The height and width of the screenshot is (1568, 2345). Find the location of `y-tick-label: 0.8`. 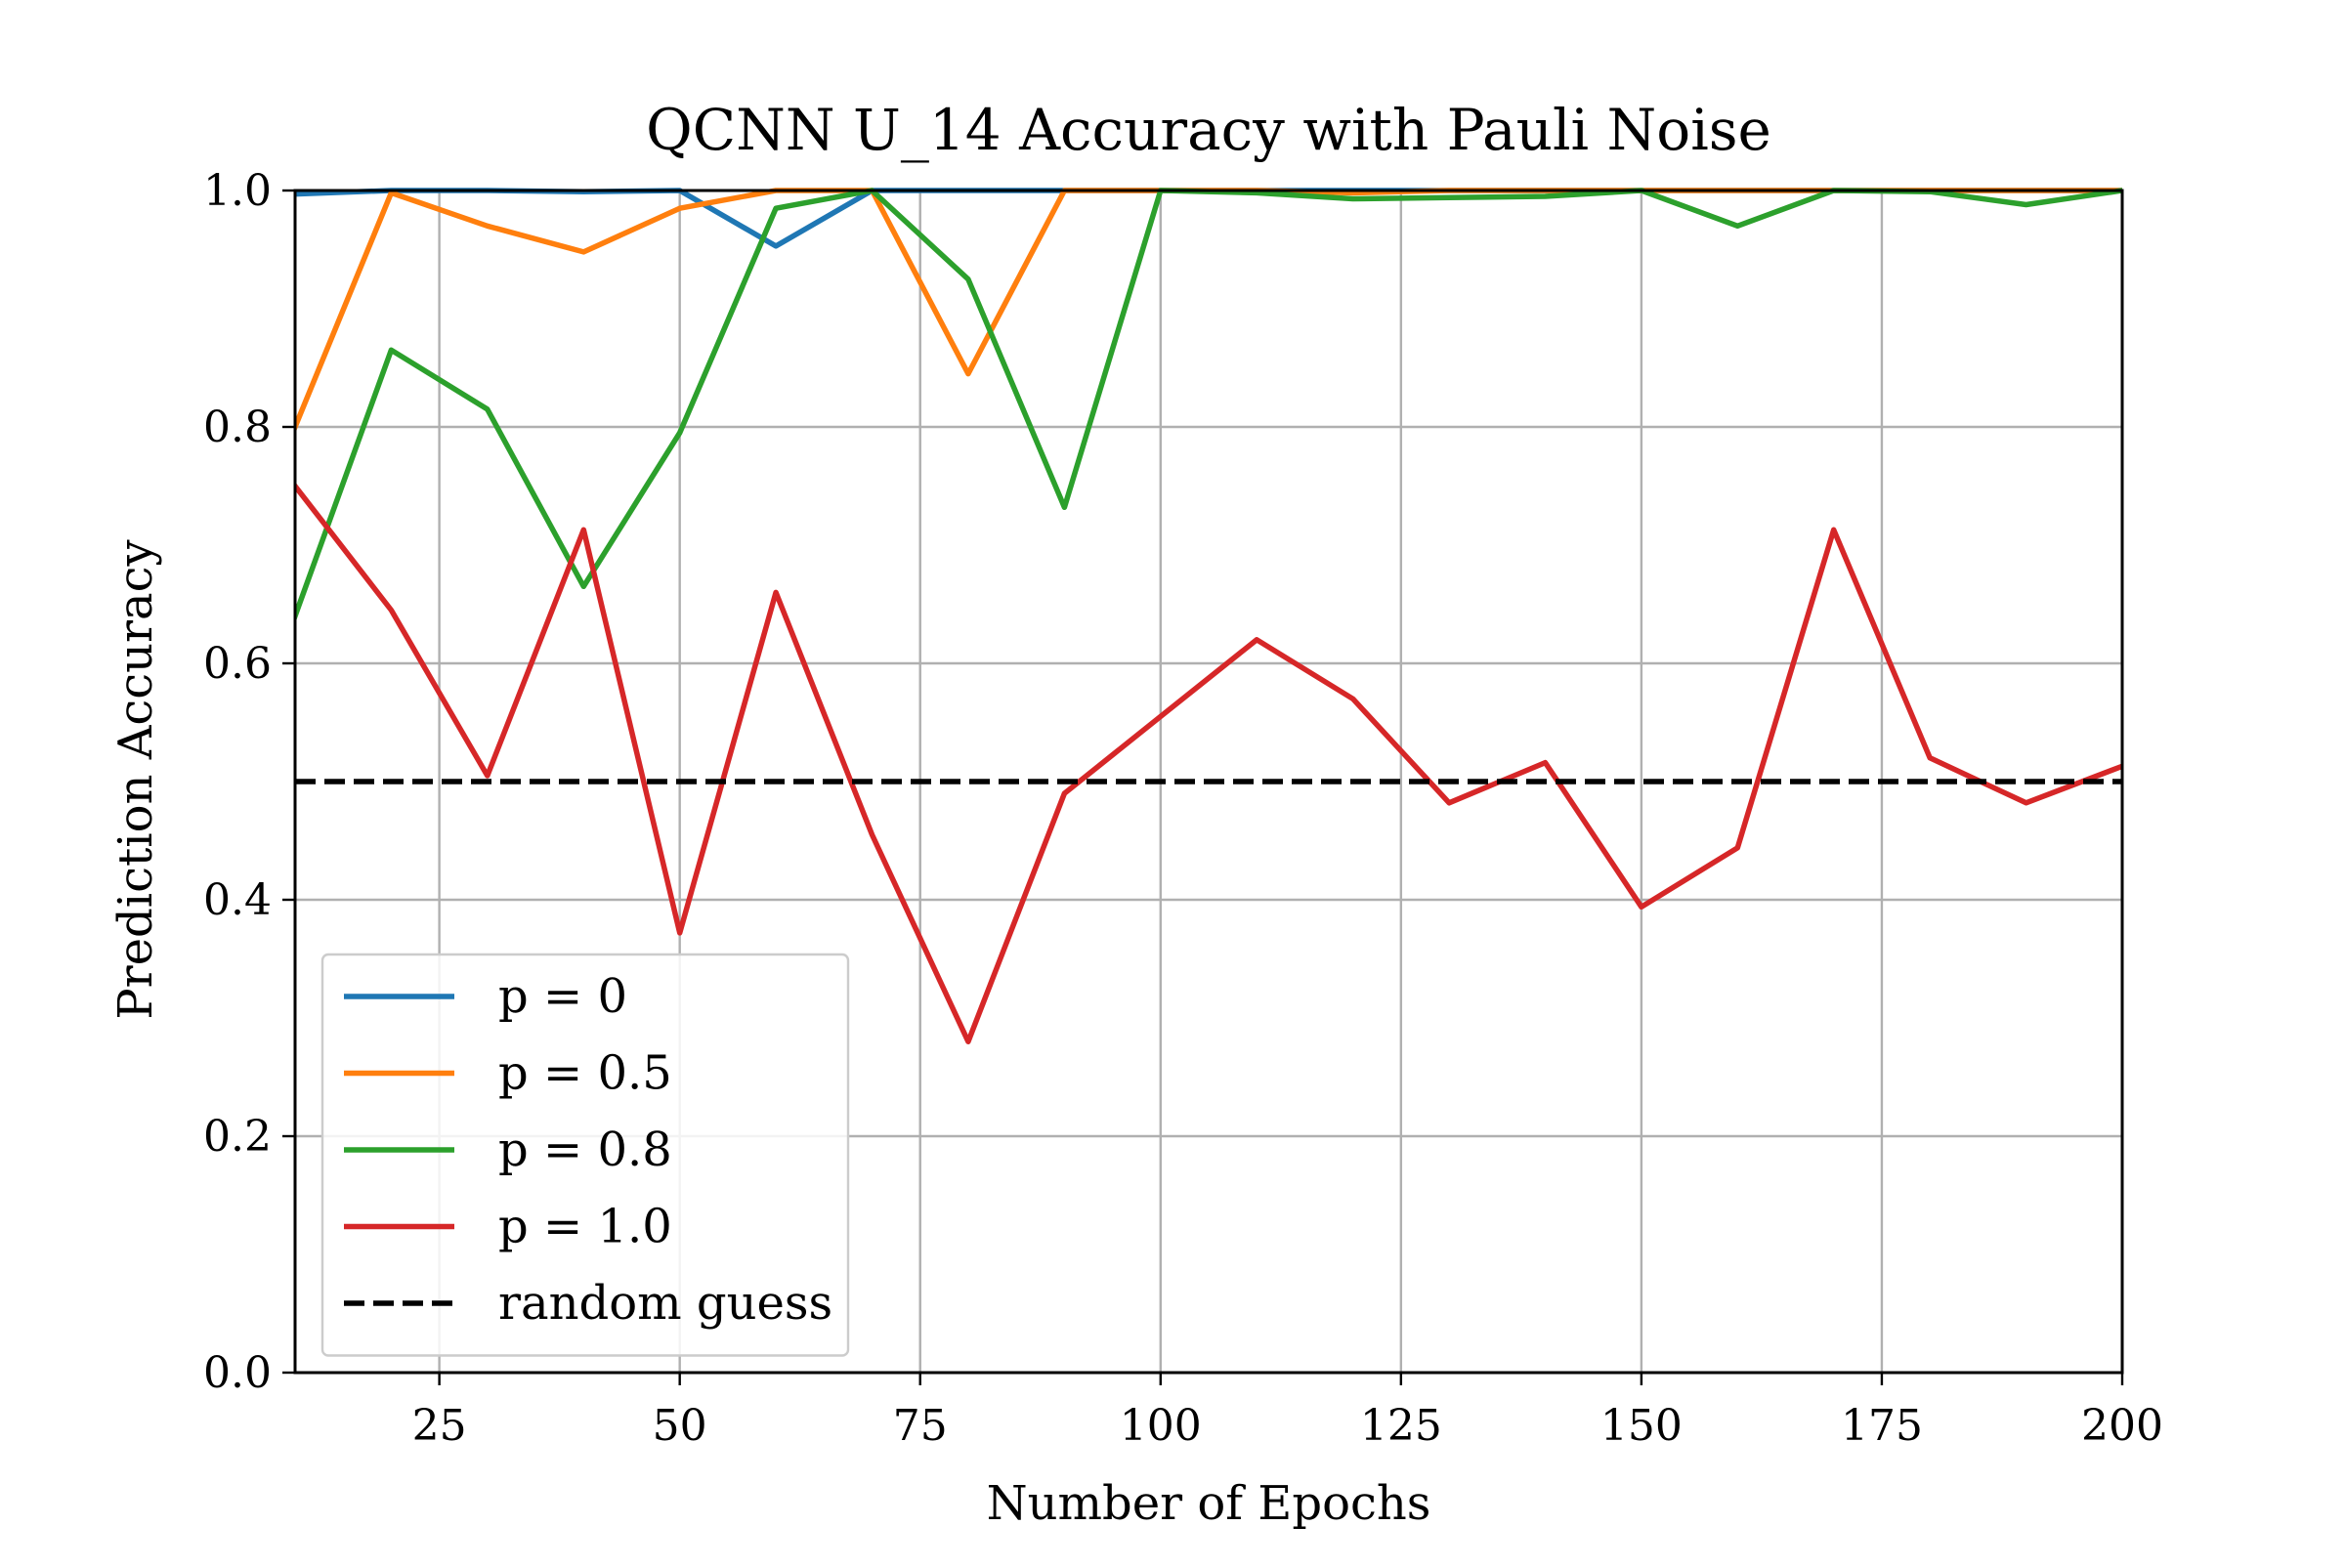

y-tick-label: 0.8 is located at coordinates (237, 427).